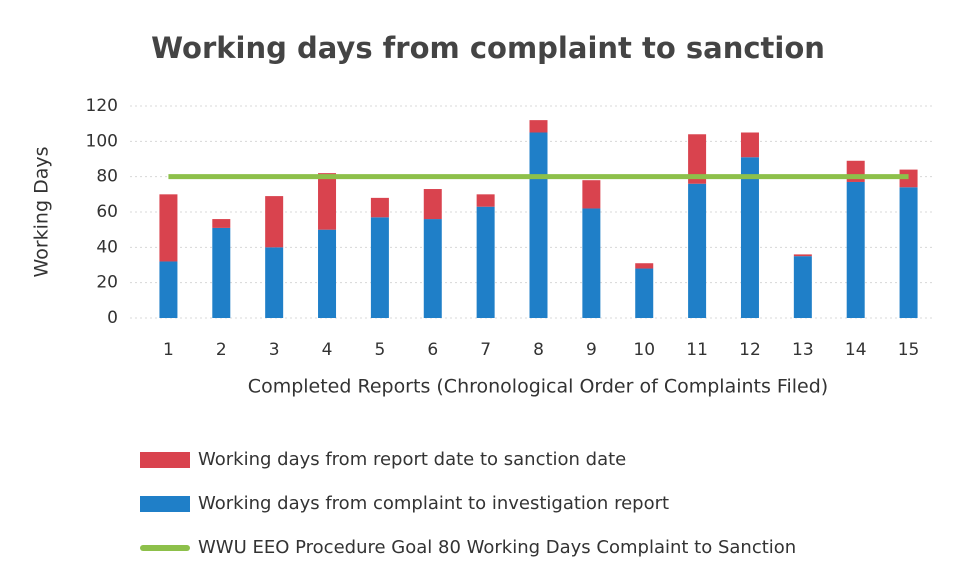 The height and width of the screenshot is (576, 956). Describe the element at coordinates (327, 350) in the screenshot. I see `x-tick-label: 4` at that location.